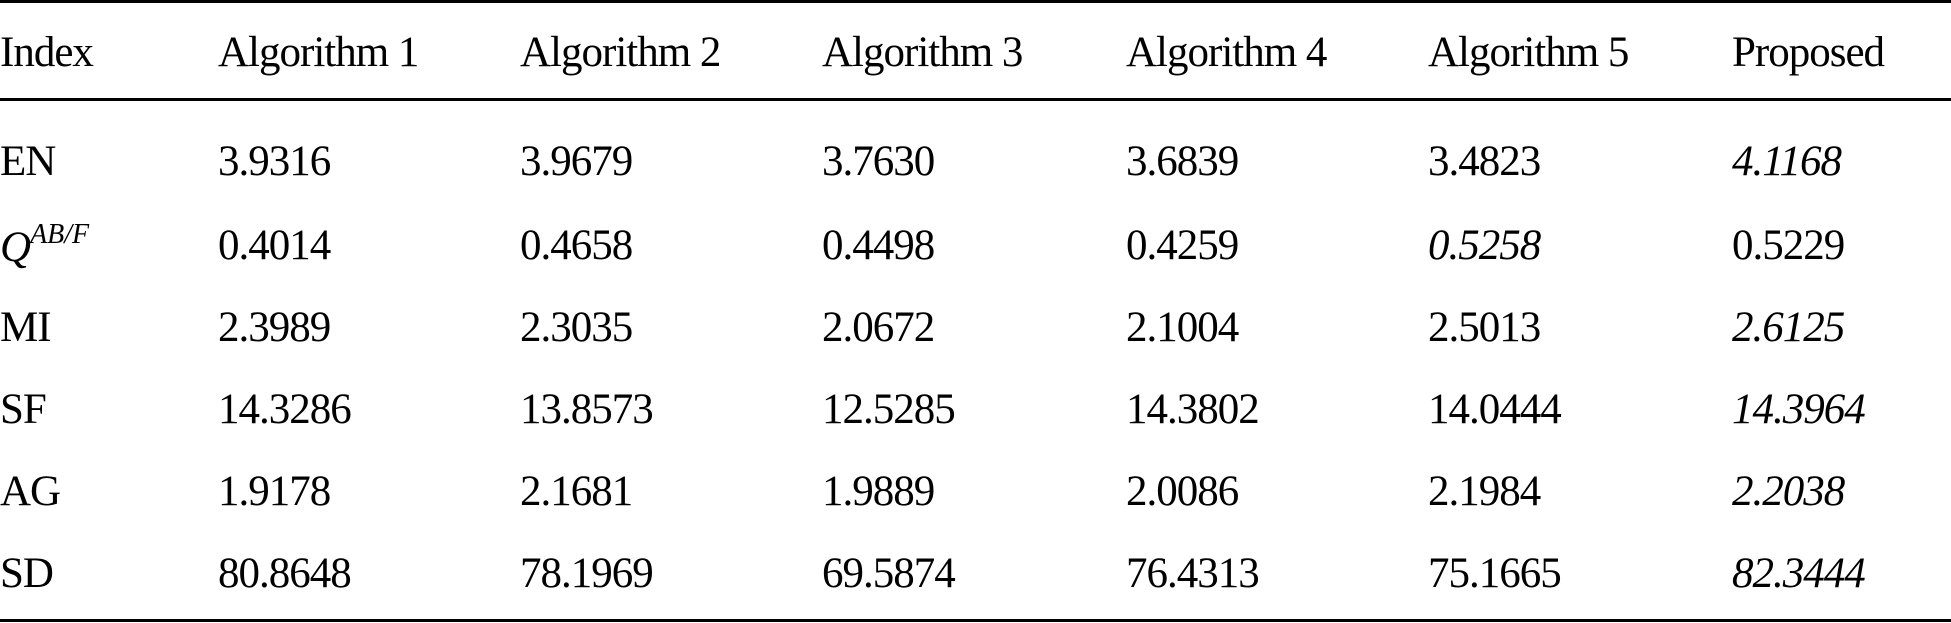 The width and height of the screenshot is (1951, 623). I want to click on table-cell-best: 2.6125, so click(1788, 327).